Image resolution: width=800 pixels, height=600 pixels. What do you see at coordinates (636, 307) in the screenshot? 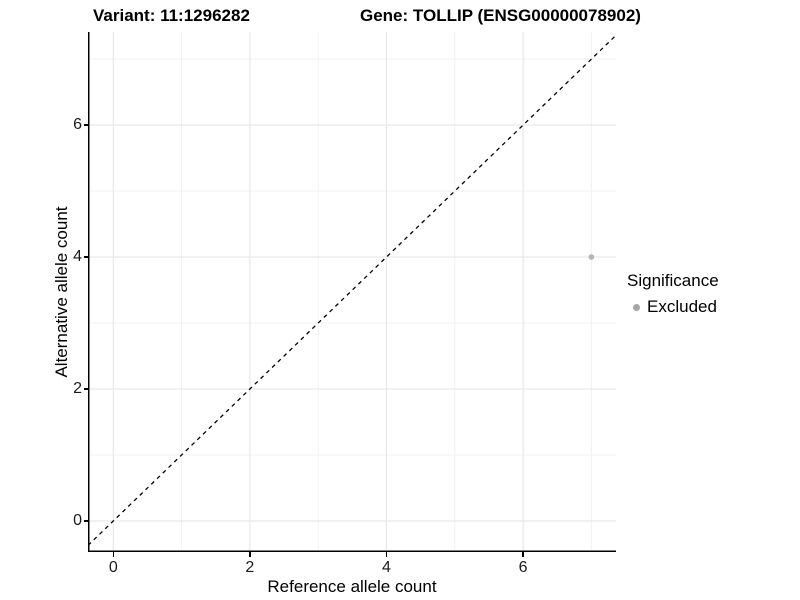
I see `legend-key-dot` at bounding box center [636, 307].